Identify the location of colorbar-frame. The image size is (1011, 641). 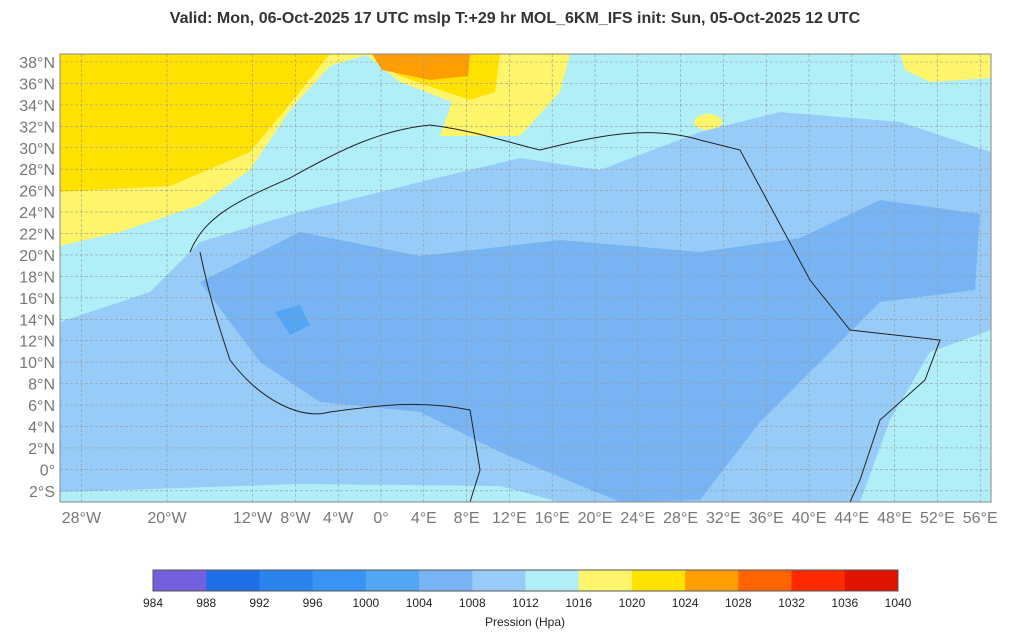
(525, 580).